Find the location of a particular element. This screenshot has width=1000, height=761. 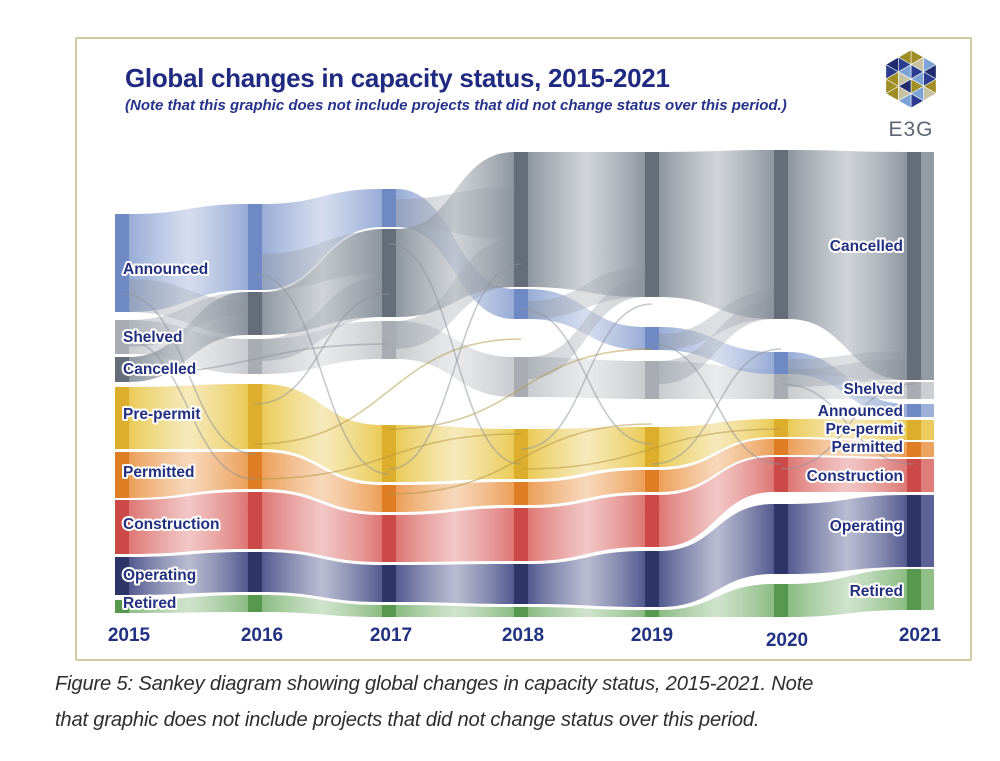

svg-text: 2019 is located at coordinates (652, 635).